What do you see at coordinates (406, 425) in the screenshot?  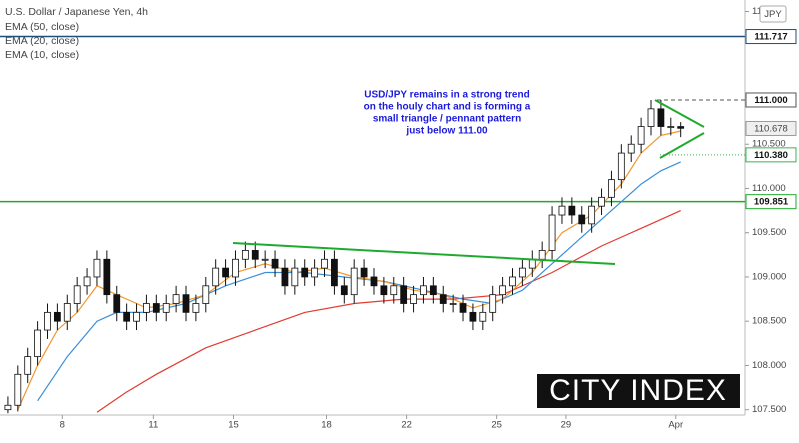 I see `x-tick-label: 22` at bounding box center [406, 425].